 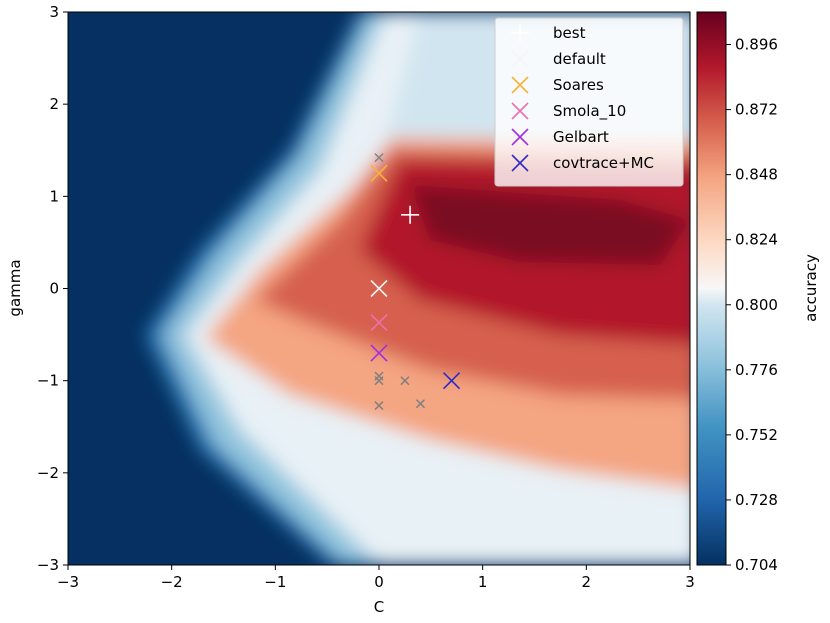 What do you see at coordinates (54, 12) in the screenshot?
I see `y-tick-label: 3` at bounding box center [54, 12].